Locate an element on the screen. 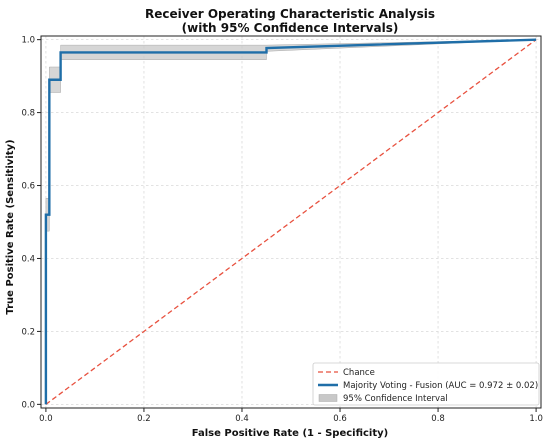  x-tick-label: 1.0 is located at coordinates (536, 419).